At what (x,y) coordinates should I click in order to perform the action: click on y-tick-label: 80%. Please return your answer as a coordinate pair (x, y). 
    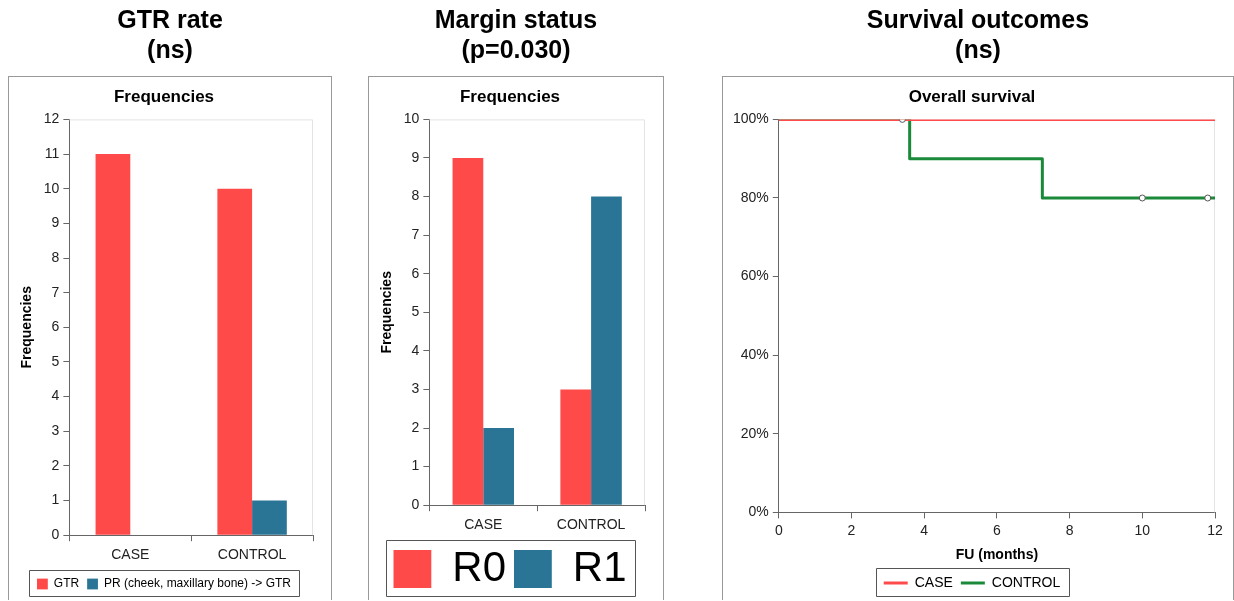
    Looking at the image, I should click on (754, 196).